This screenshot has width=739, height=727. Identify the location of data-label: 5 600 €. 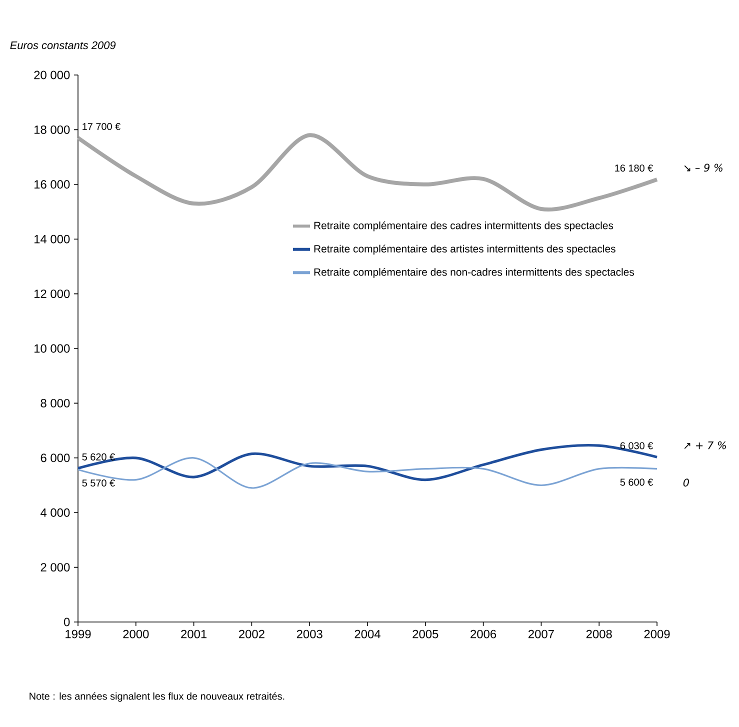
(637, 482).